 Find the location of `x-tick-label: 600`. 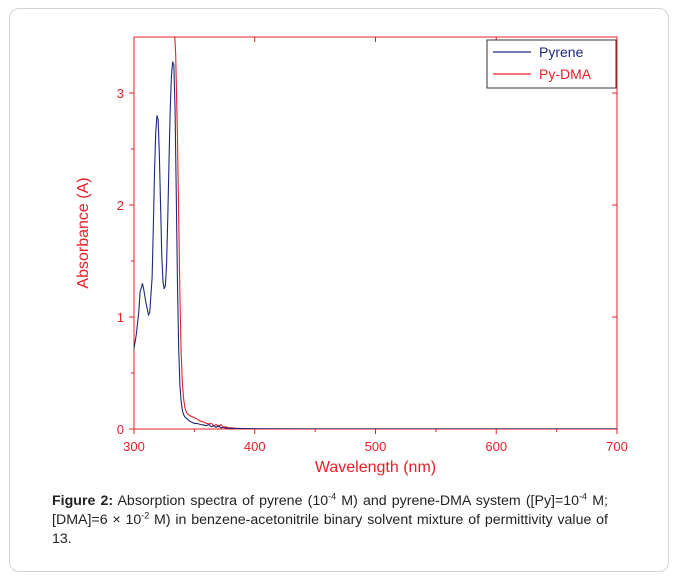

x-tick-label: 600 is located at coordinates (496, 446).